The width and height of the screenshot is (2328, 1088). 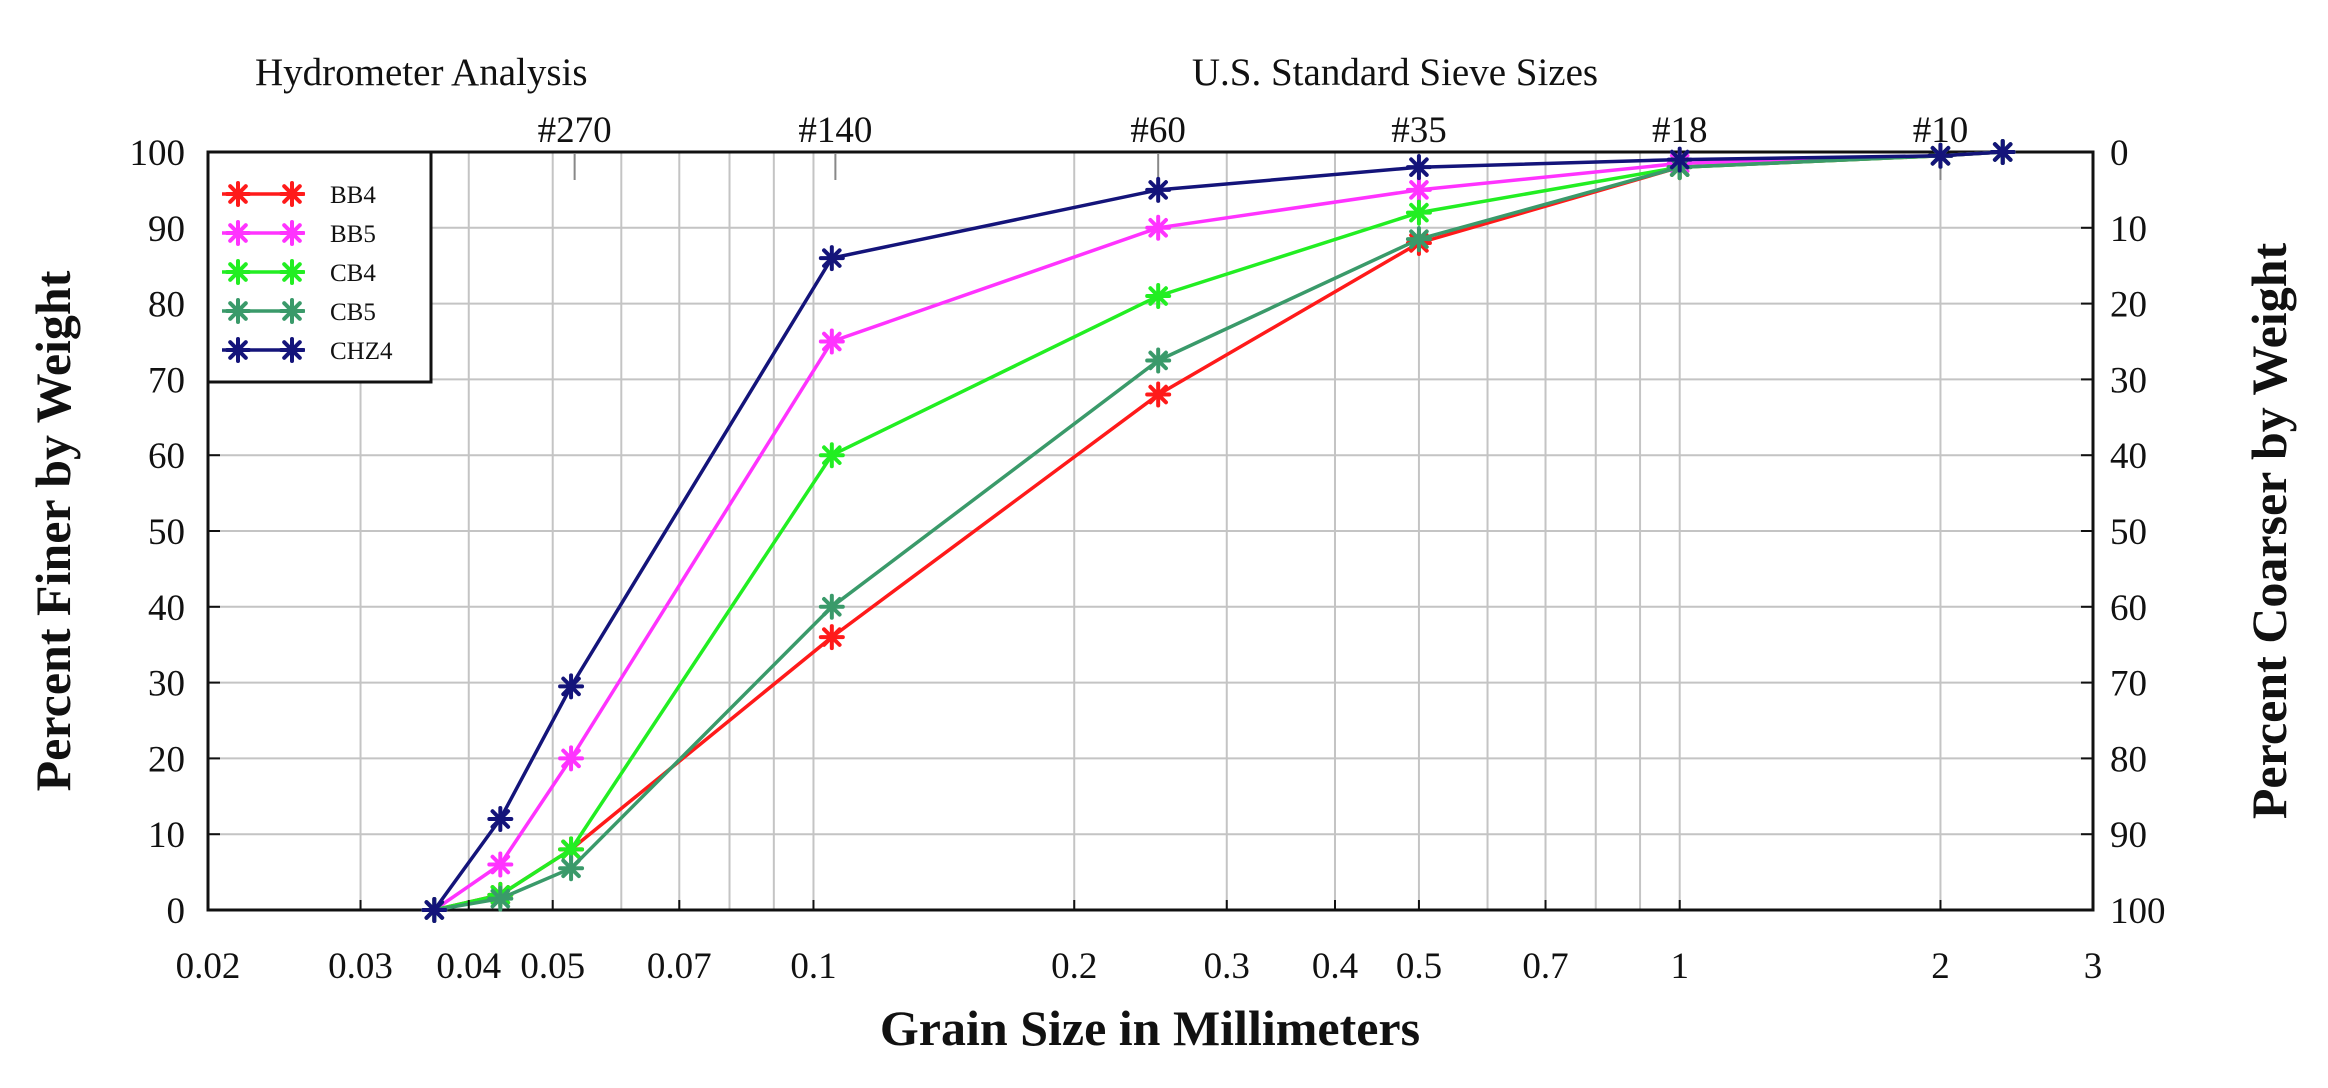 What do you see at coordinates (2138, 911) in the screenshot?
I see `y-right-tick-label: 100` at bounding box center [2138, 911].